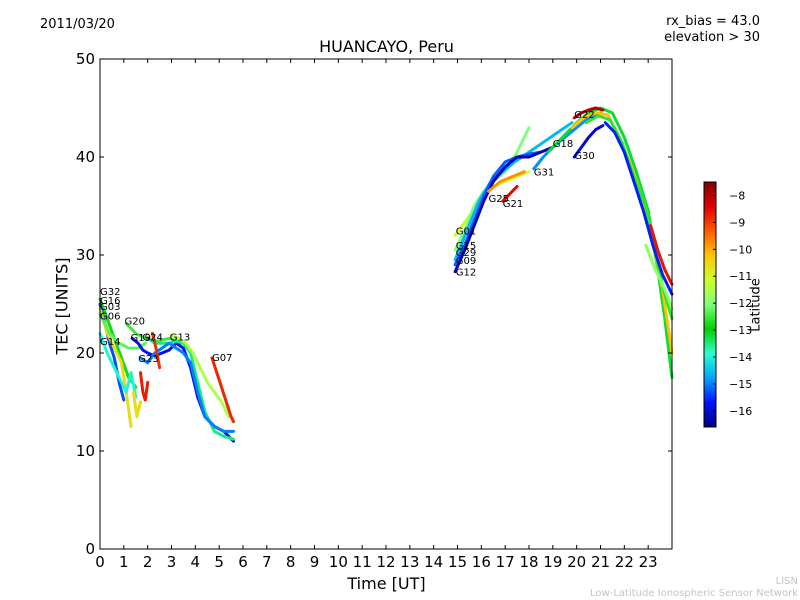 The image size is (800, 600). Describe the element at coordinates (243, 562) in the screenshot. I see `x-tick-label: 6` at that location.